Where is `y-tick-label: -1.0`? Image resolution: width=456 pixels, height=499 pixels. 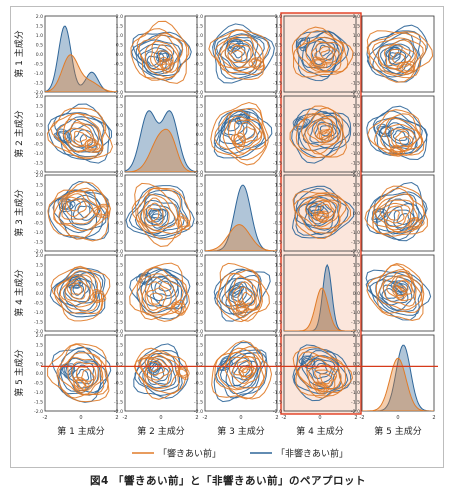
y-tick-label: -1.0 is located at coordinates (38, 313).